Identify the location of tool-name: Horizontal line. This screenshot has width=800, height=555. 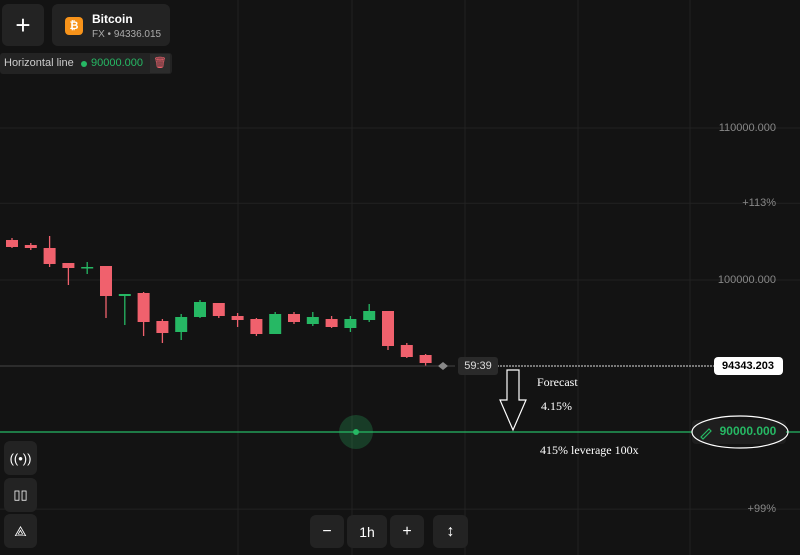
(39, 63).